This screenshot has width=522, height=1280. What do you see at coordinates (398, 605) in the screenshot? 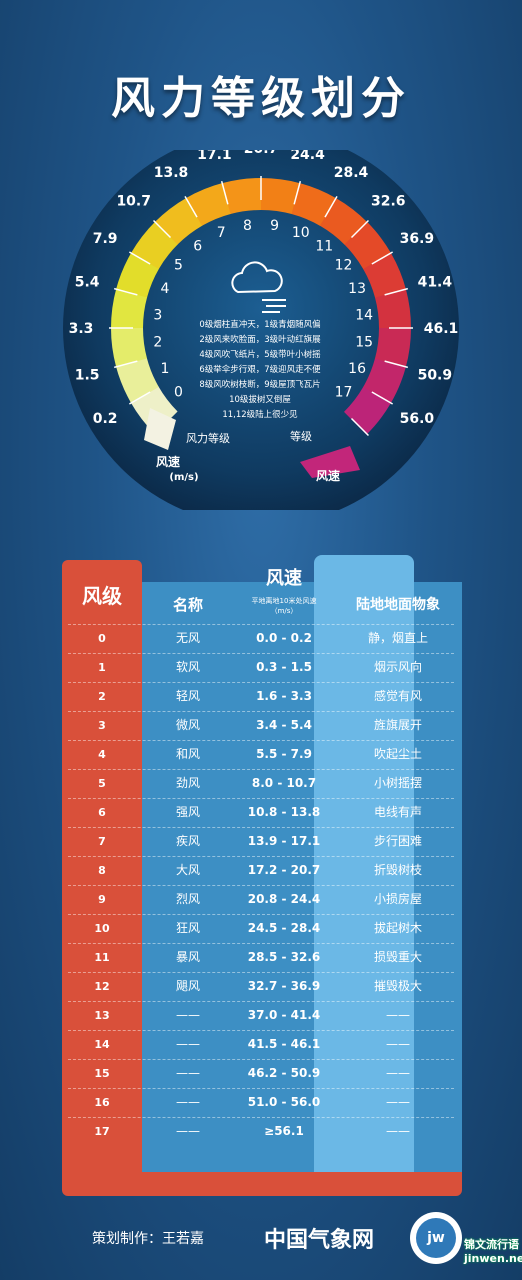
I see `header-phenomenon: 陆地地面物象` at bounding box center [398, 605].